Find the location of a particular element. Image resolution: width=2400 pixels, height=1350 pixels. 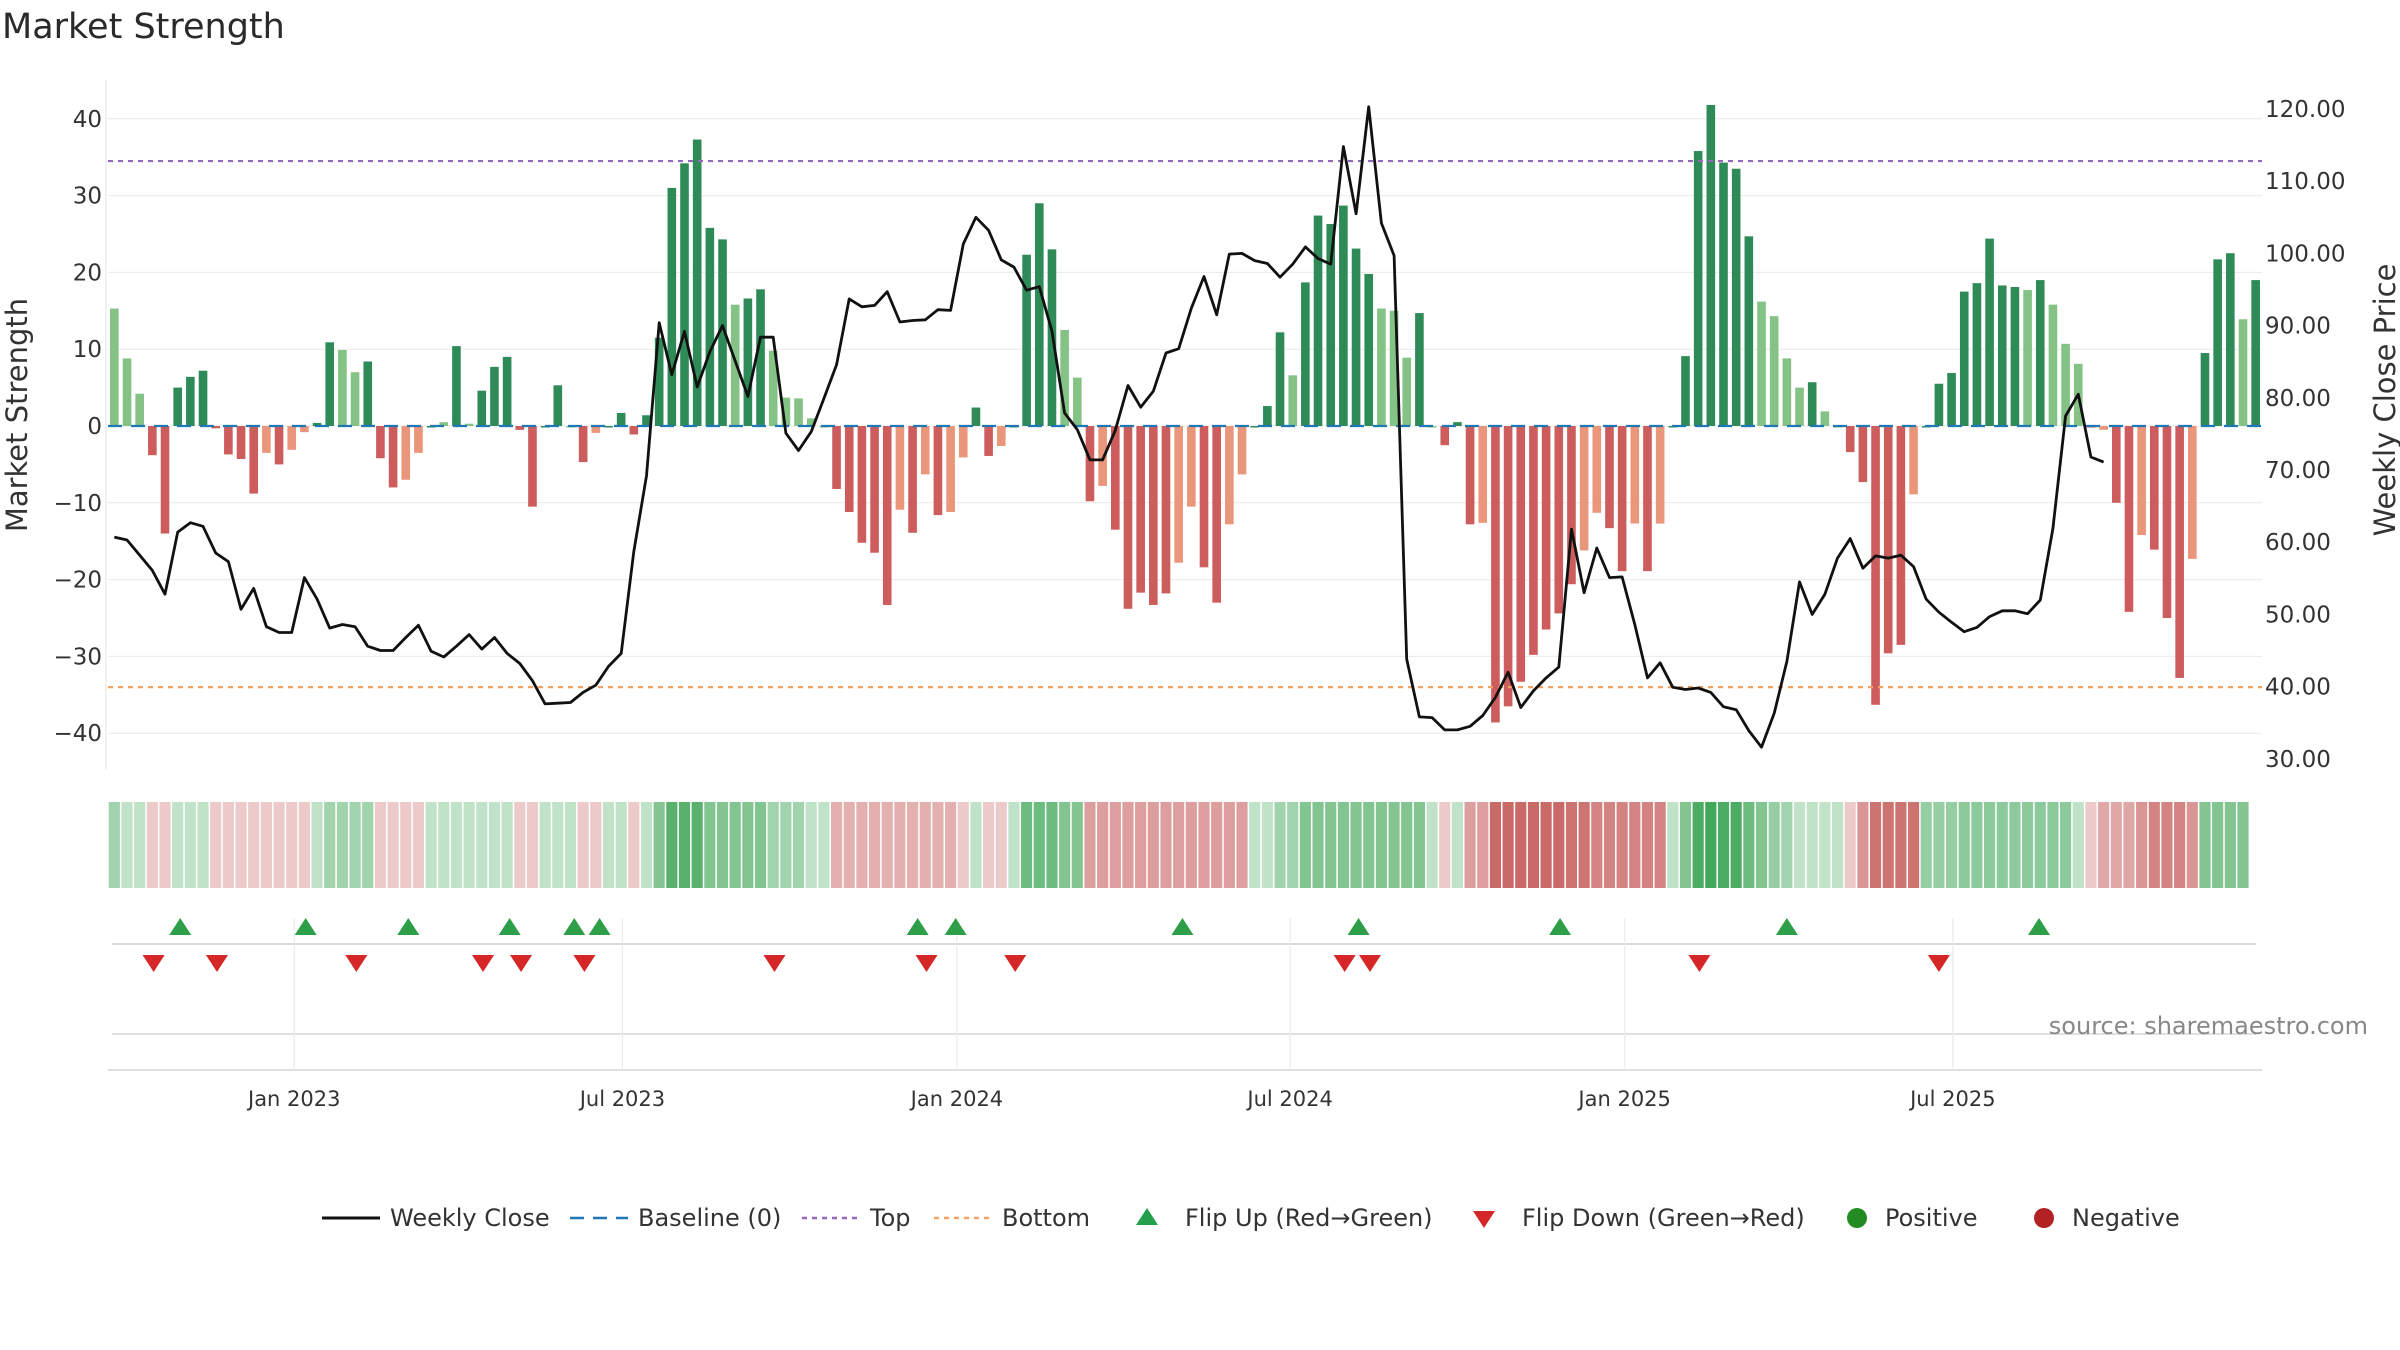

legend-label: Positive is located at coordinates (1931, 1218).